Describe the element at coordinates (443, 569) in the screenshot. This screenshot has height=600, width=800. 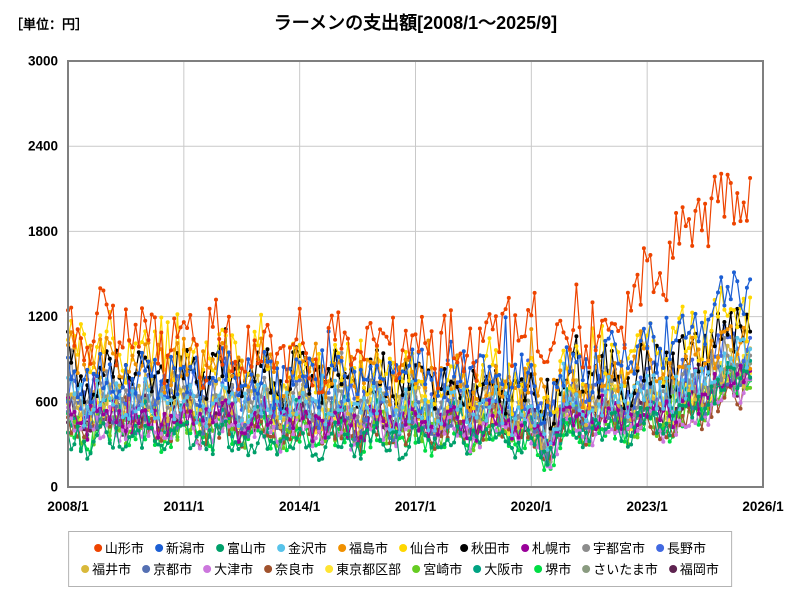
I see `legend-label: 宮崎市` at that location.